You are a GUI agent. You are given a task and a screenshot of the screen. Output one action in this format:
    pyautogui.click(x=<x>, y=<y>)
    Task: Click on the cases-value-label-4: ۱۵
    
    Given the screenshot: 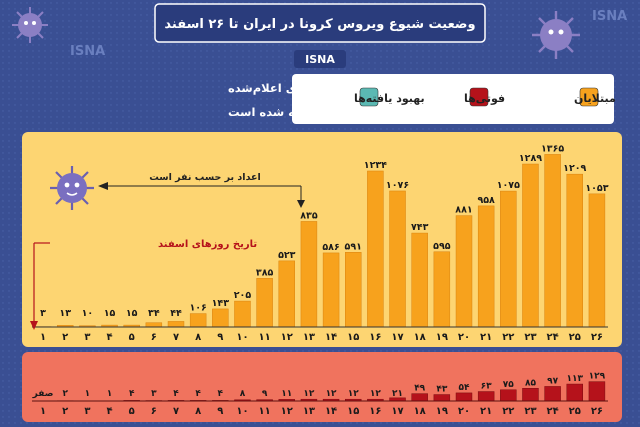 What is the action you would take?
    pyautogui.click(x=110, y=313)
    